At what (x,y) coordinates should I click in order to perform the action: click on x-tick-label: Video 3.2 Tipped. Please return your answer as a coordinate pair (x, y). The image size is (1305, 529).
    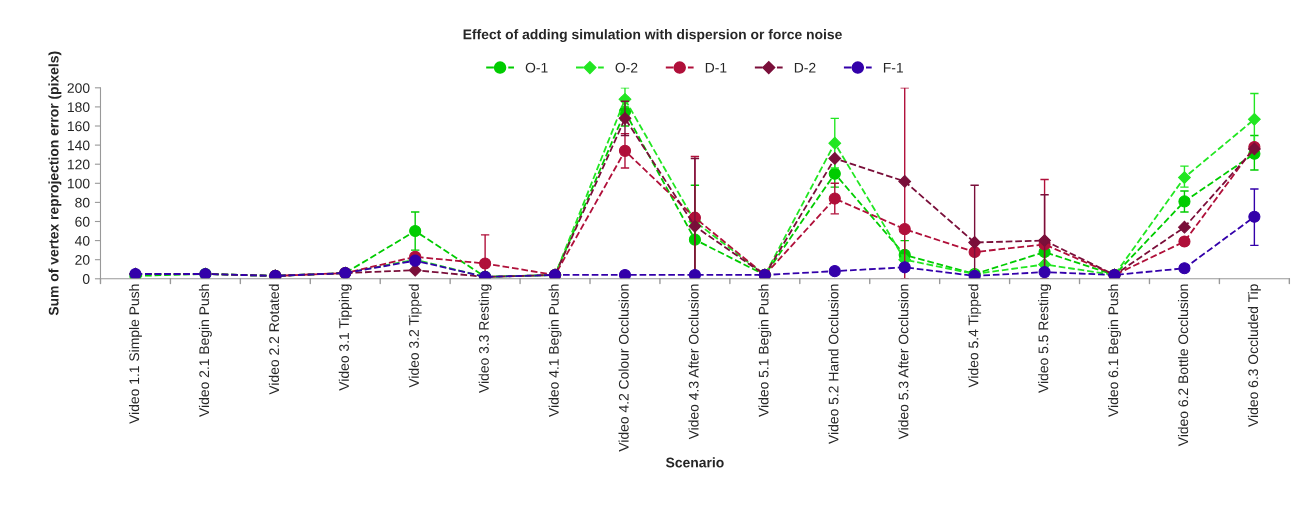
    Looking at the image, I should click on (415, 336).